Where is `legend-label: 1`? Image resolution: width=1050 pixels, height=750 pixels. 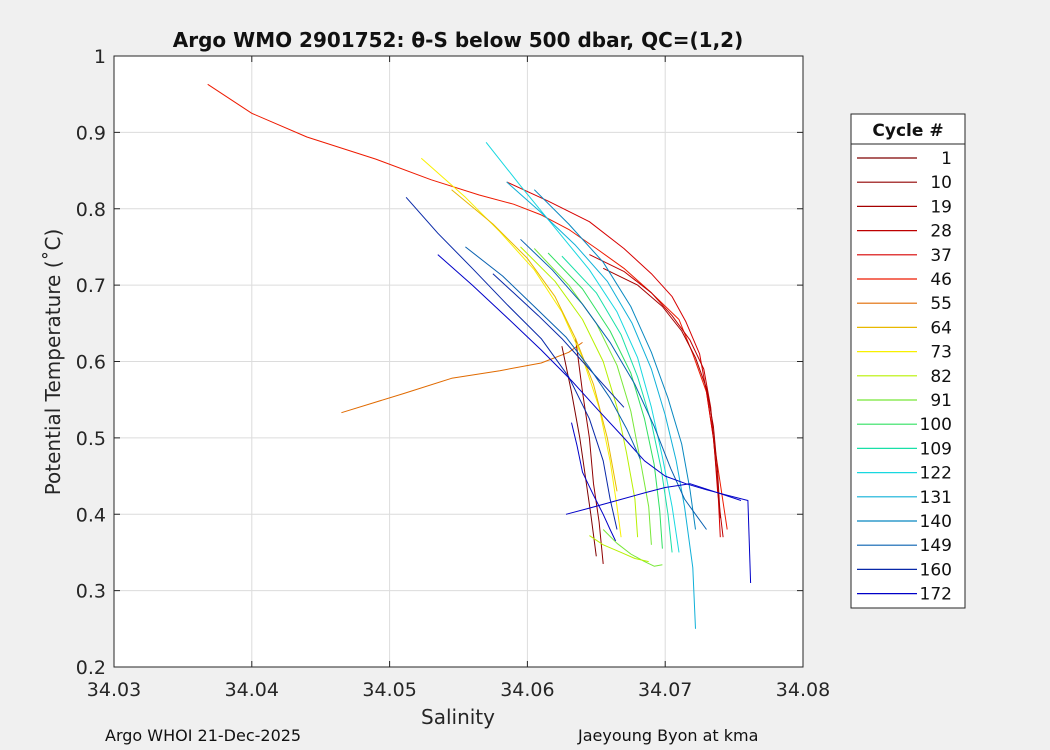 legend-label: 1 is located at coordinates (946, 159).